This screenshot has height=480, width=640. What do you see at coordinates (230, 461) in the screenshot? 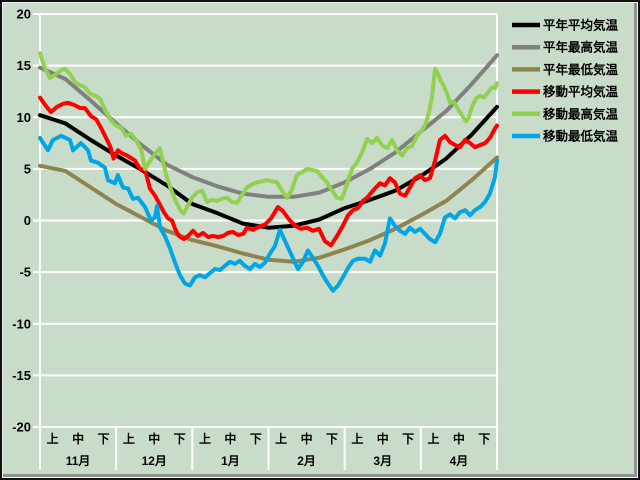
I see `x-axis-month-label: 1月` at bounding box center [230, 461].